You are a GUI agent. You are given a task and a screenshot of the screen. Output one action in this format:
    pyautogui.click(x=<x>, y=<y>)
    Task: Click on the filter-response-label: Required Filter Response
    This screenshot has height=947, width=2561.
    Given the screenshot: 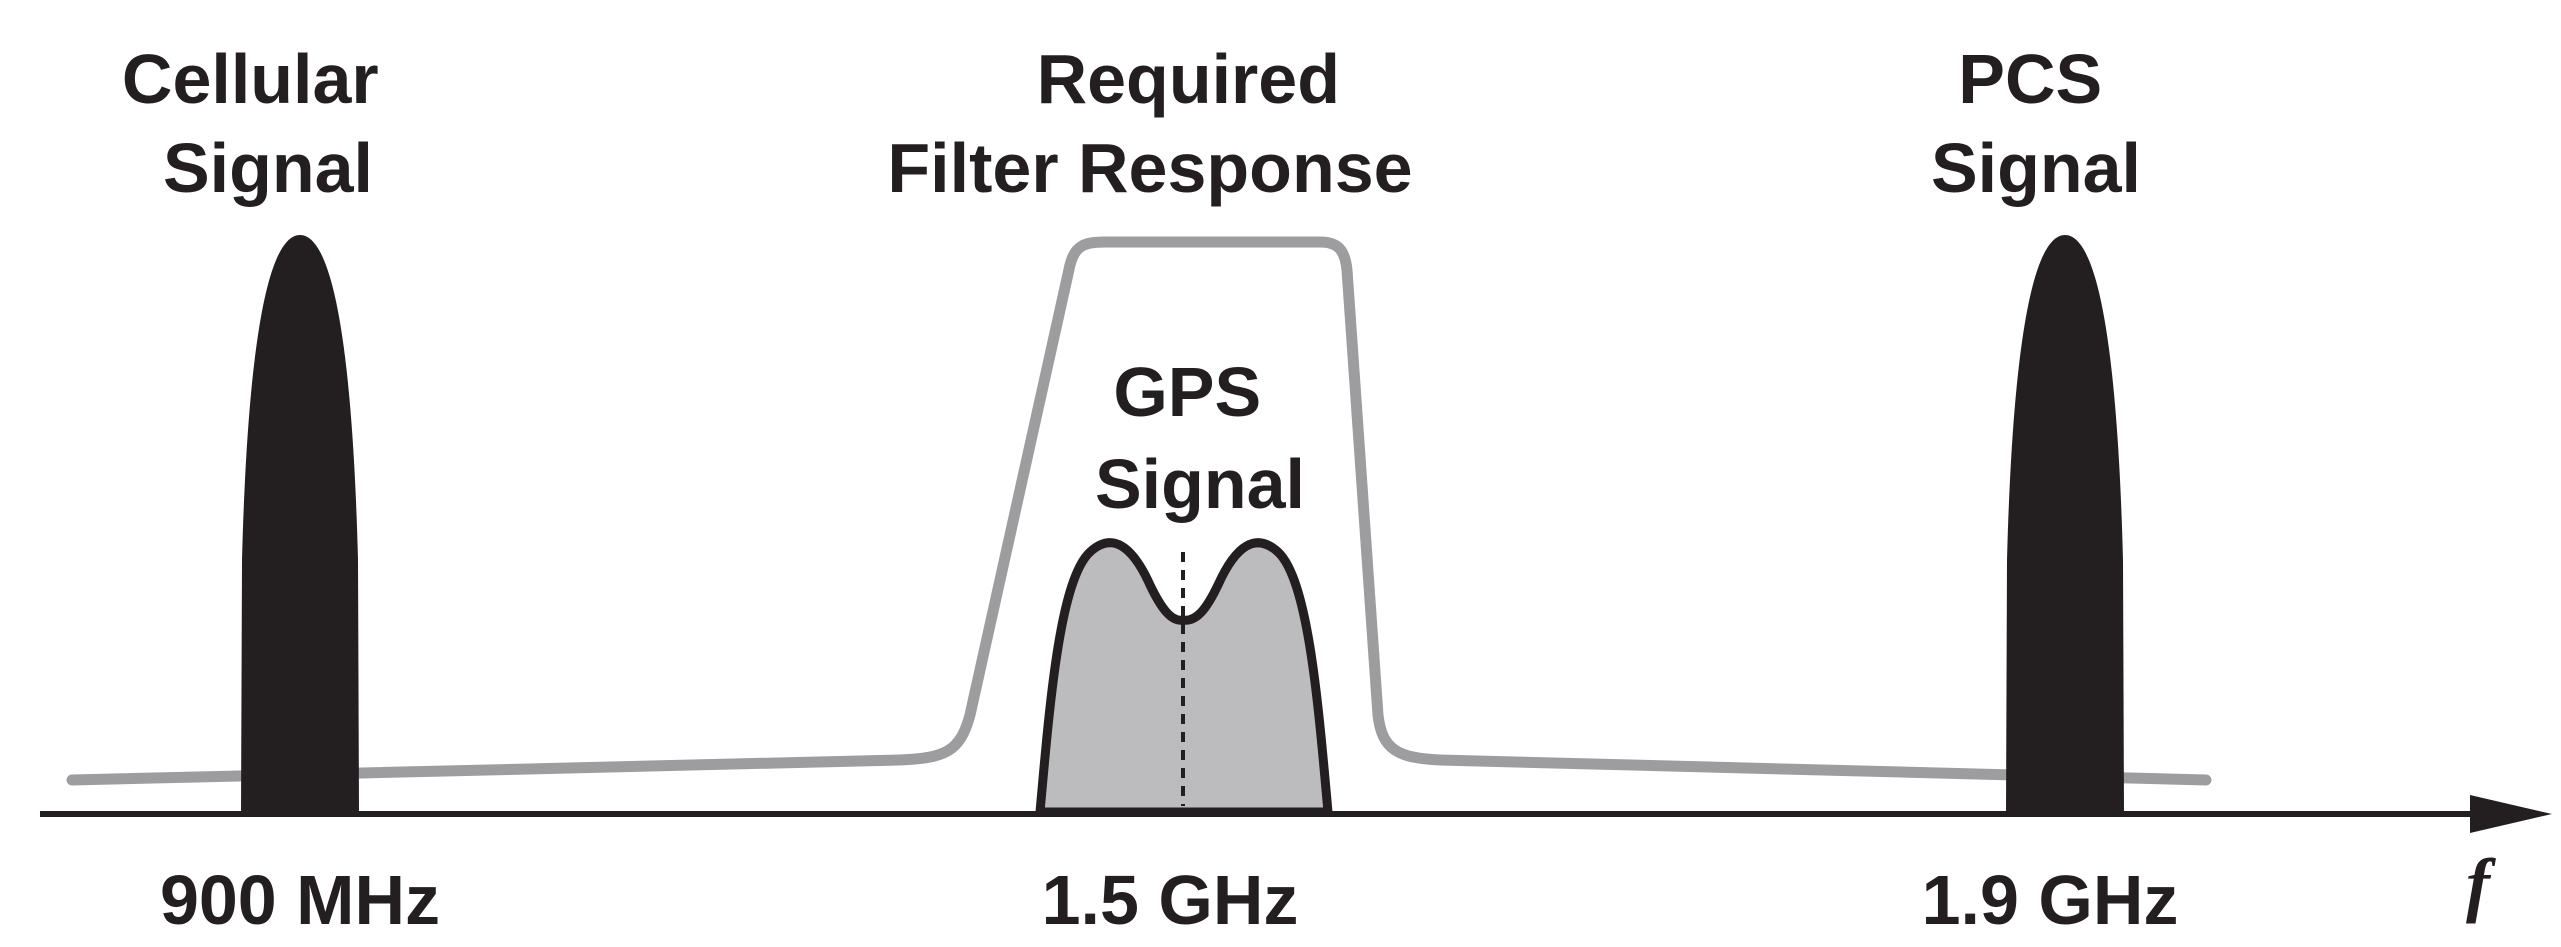 What is the action you would take?
    pyautogui.click(x=1149, y=123)
    